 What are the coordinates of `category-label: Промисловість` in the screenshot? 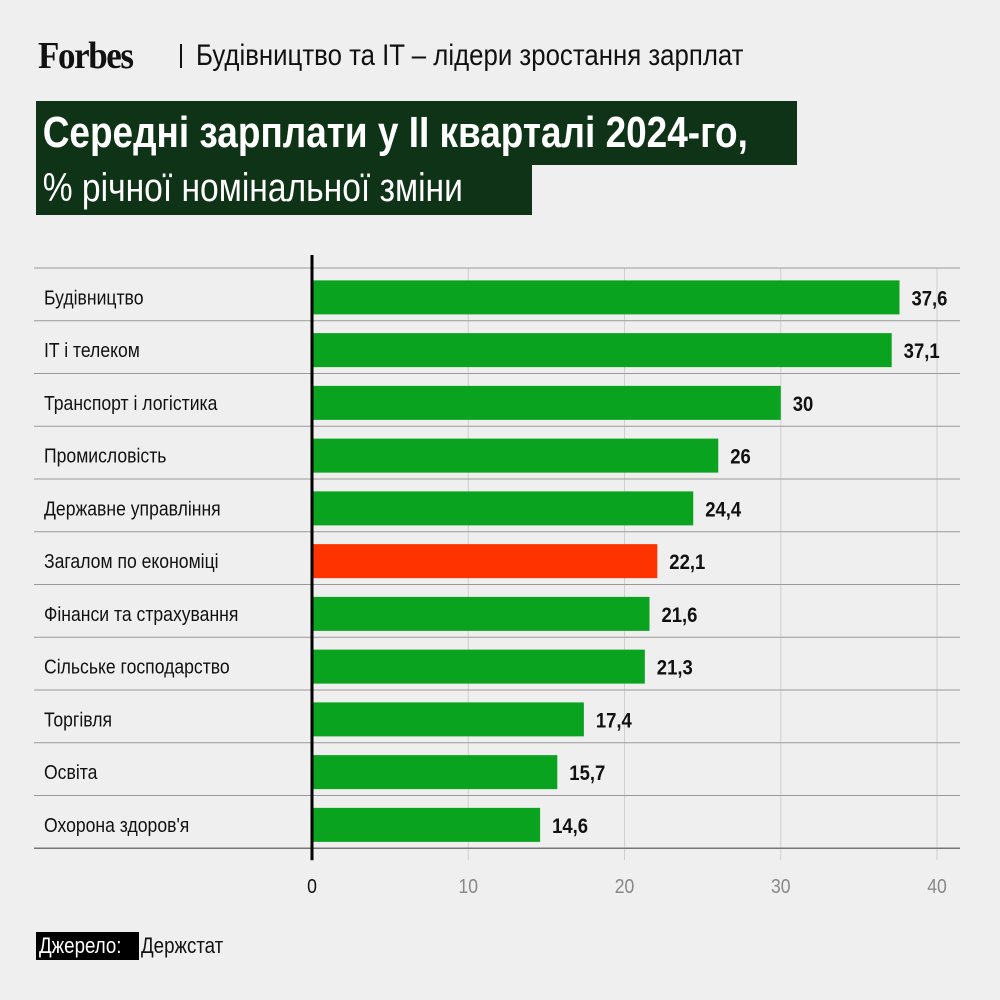 It's located at (105, 456).